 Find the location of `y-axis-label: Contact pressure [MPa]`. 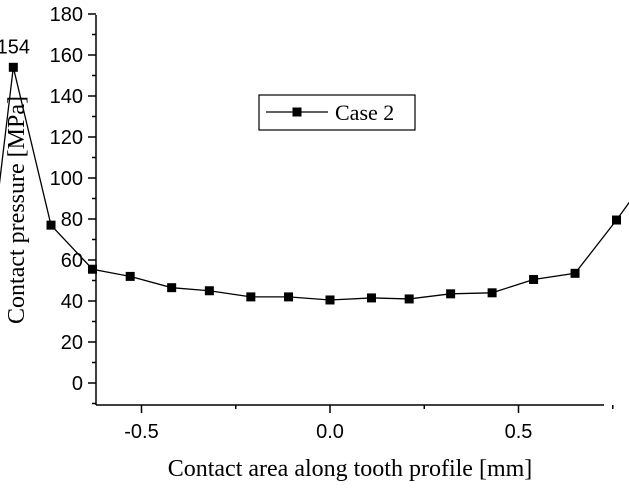

y-axis-label: Contact pressure [MPa] is located at coordinates (17, 210).